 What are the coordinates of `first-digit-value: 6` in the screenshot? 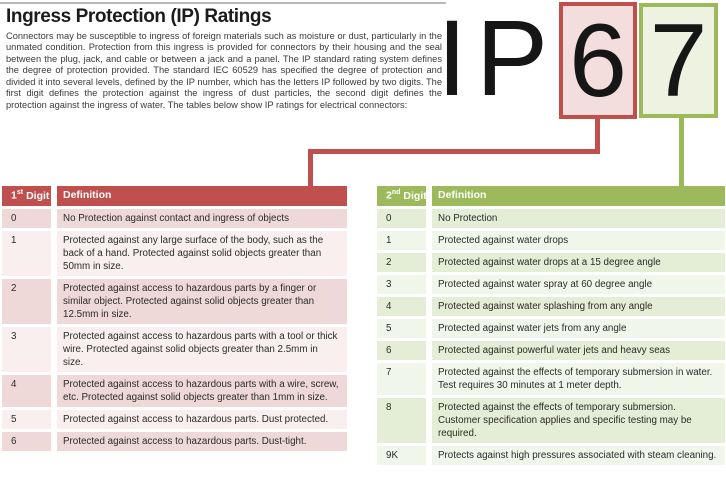 It's located at (598, 60).